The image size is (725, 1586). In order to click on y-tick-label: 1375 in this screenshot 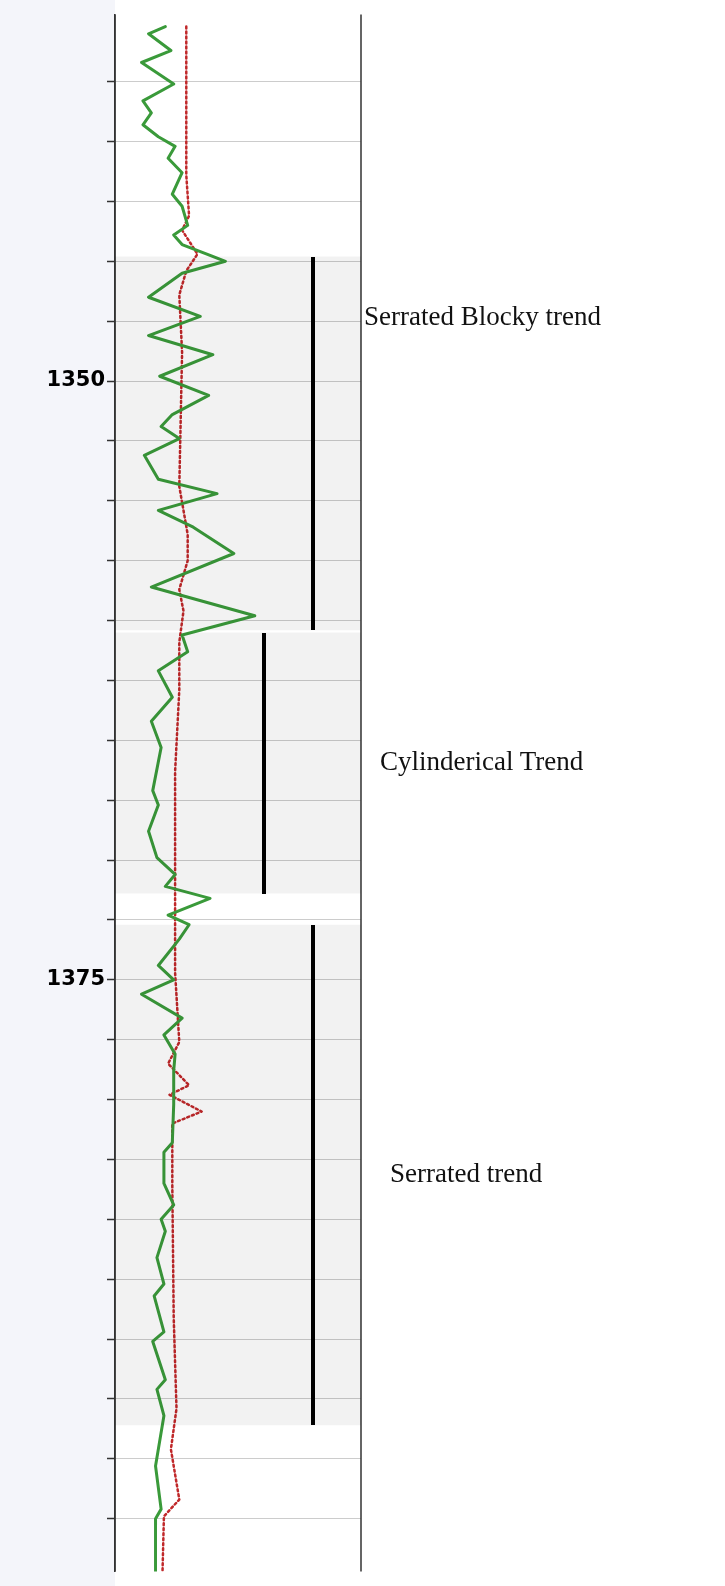, I will do `click(75, 978)`.